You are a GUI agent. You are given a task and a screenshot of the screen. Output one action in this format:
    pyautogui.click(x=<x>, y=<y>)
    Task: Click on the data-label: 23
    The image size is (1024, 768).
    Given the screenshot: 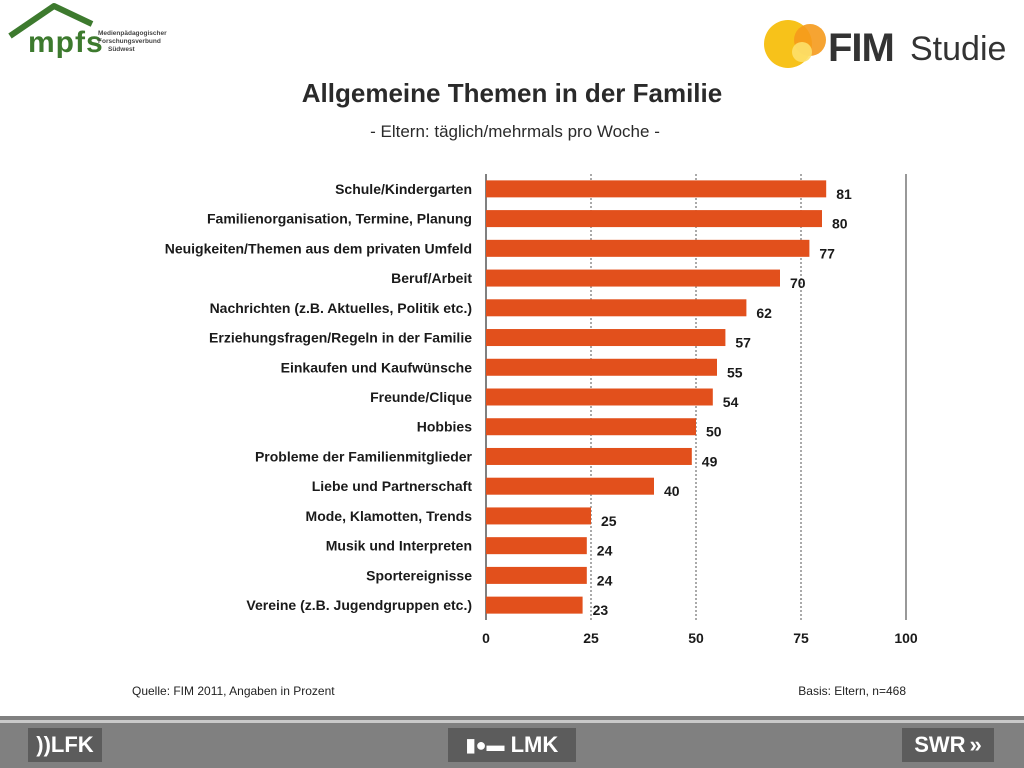 What is the action you would take?
    pyautogui.click(x=601, y=610)
    